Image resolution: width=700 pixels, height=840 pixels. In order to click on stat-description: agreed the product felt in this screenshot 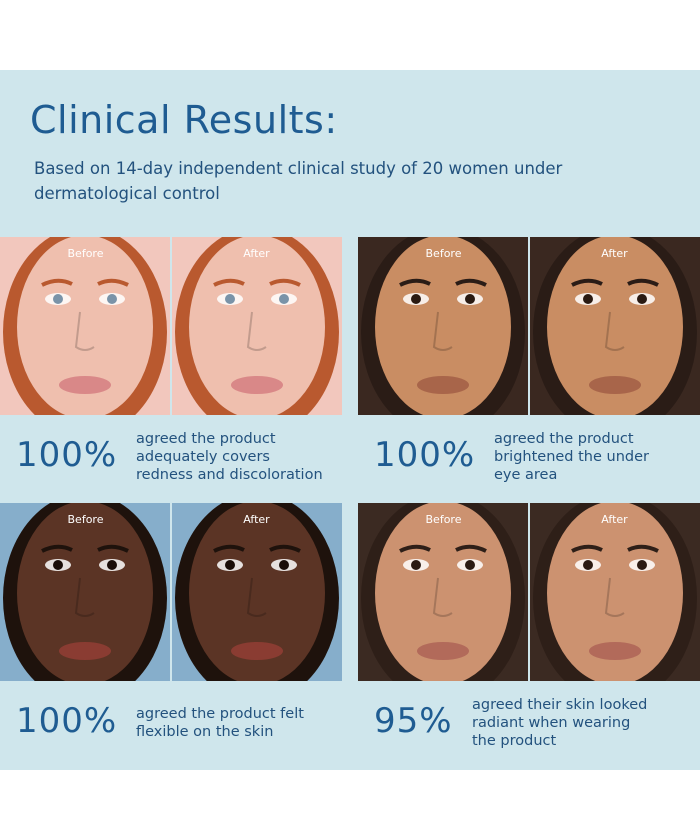, I will do `click(220, 714)`.